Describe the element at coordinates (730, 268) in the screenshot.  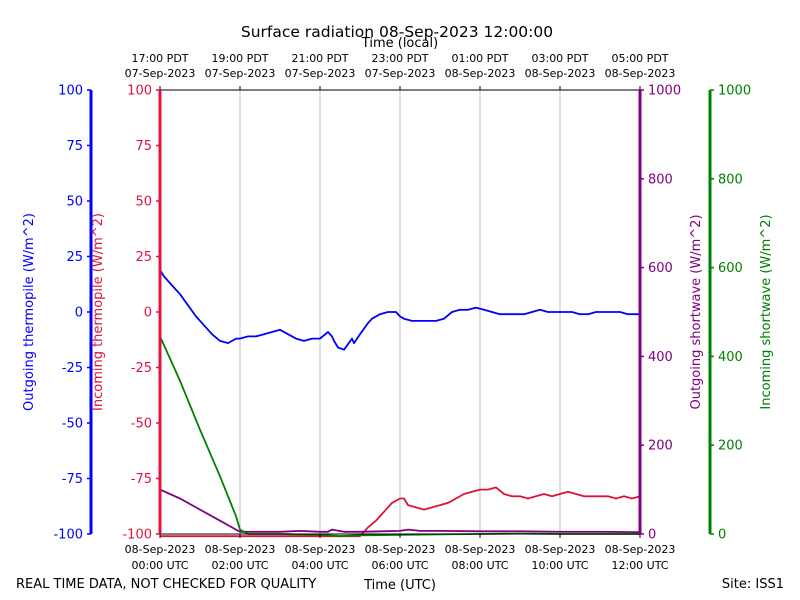
I see `incoming-shortwave-tick-label: 600` at that location.